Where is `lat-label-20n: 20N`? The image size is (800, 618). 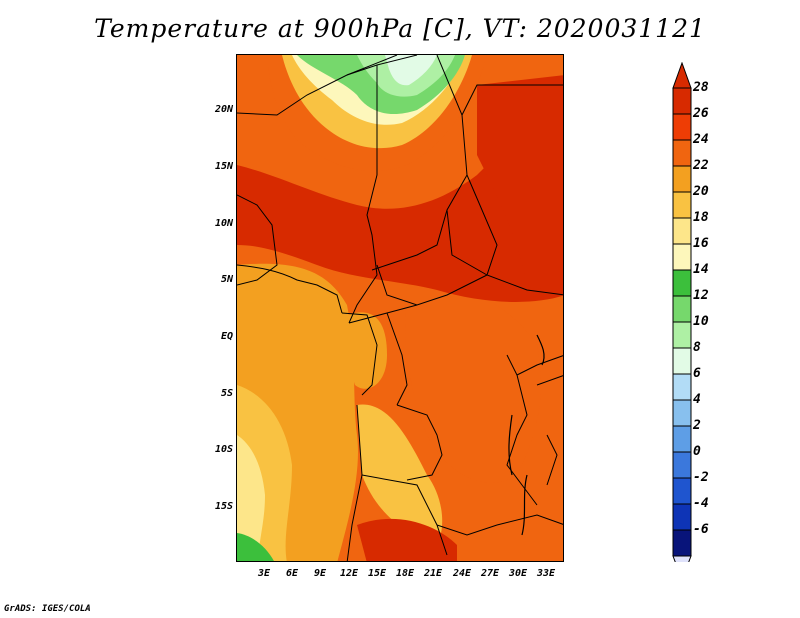 lat-label-20n: 20N is located at coordinates (223, 109).